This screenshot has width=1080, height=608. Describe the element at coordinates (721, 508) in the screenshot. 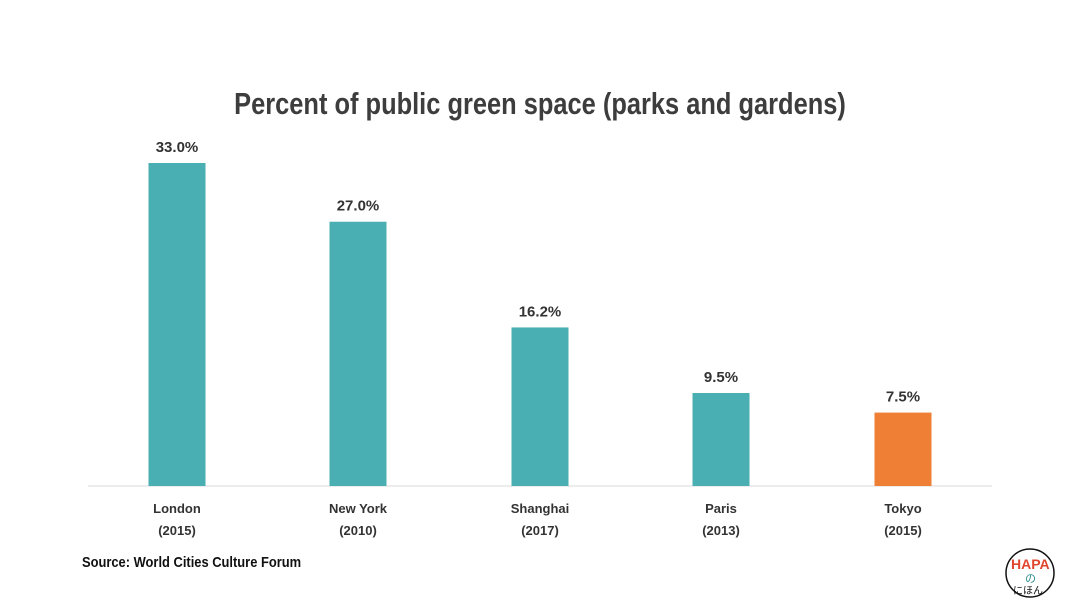

I see `category-label: Paris` at that location.